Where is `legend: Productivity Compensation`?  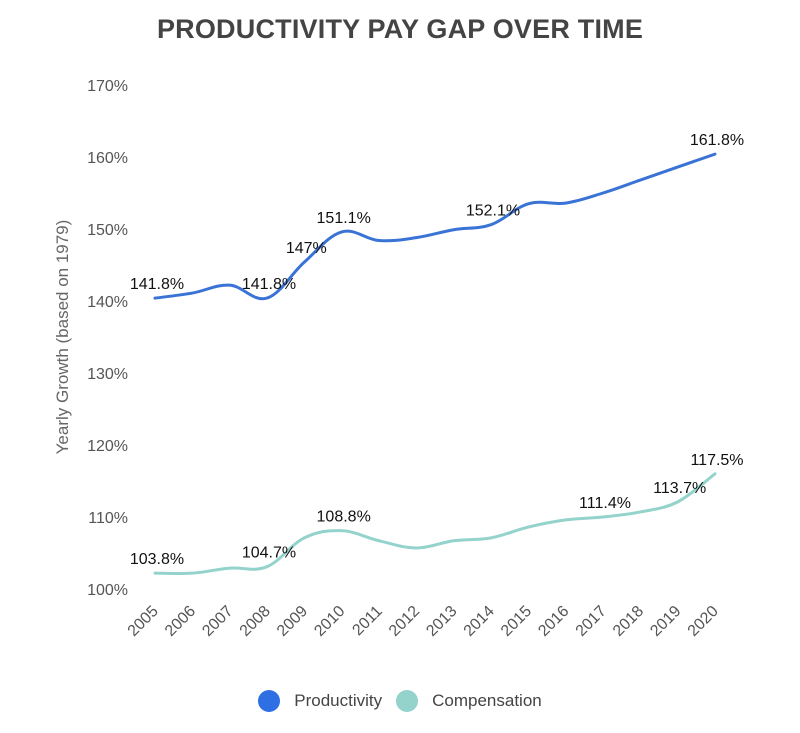 legend: Productivity Compensation is located at coordinates (400, 701).